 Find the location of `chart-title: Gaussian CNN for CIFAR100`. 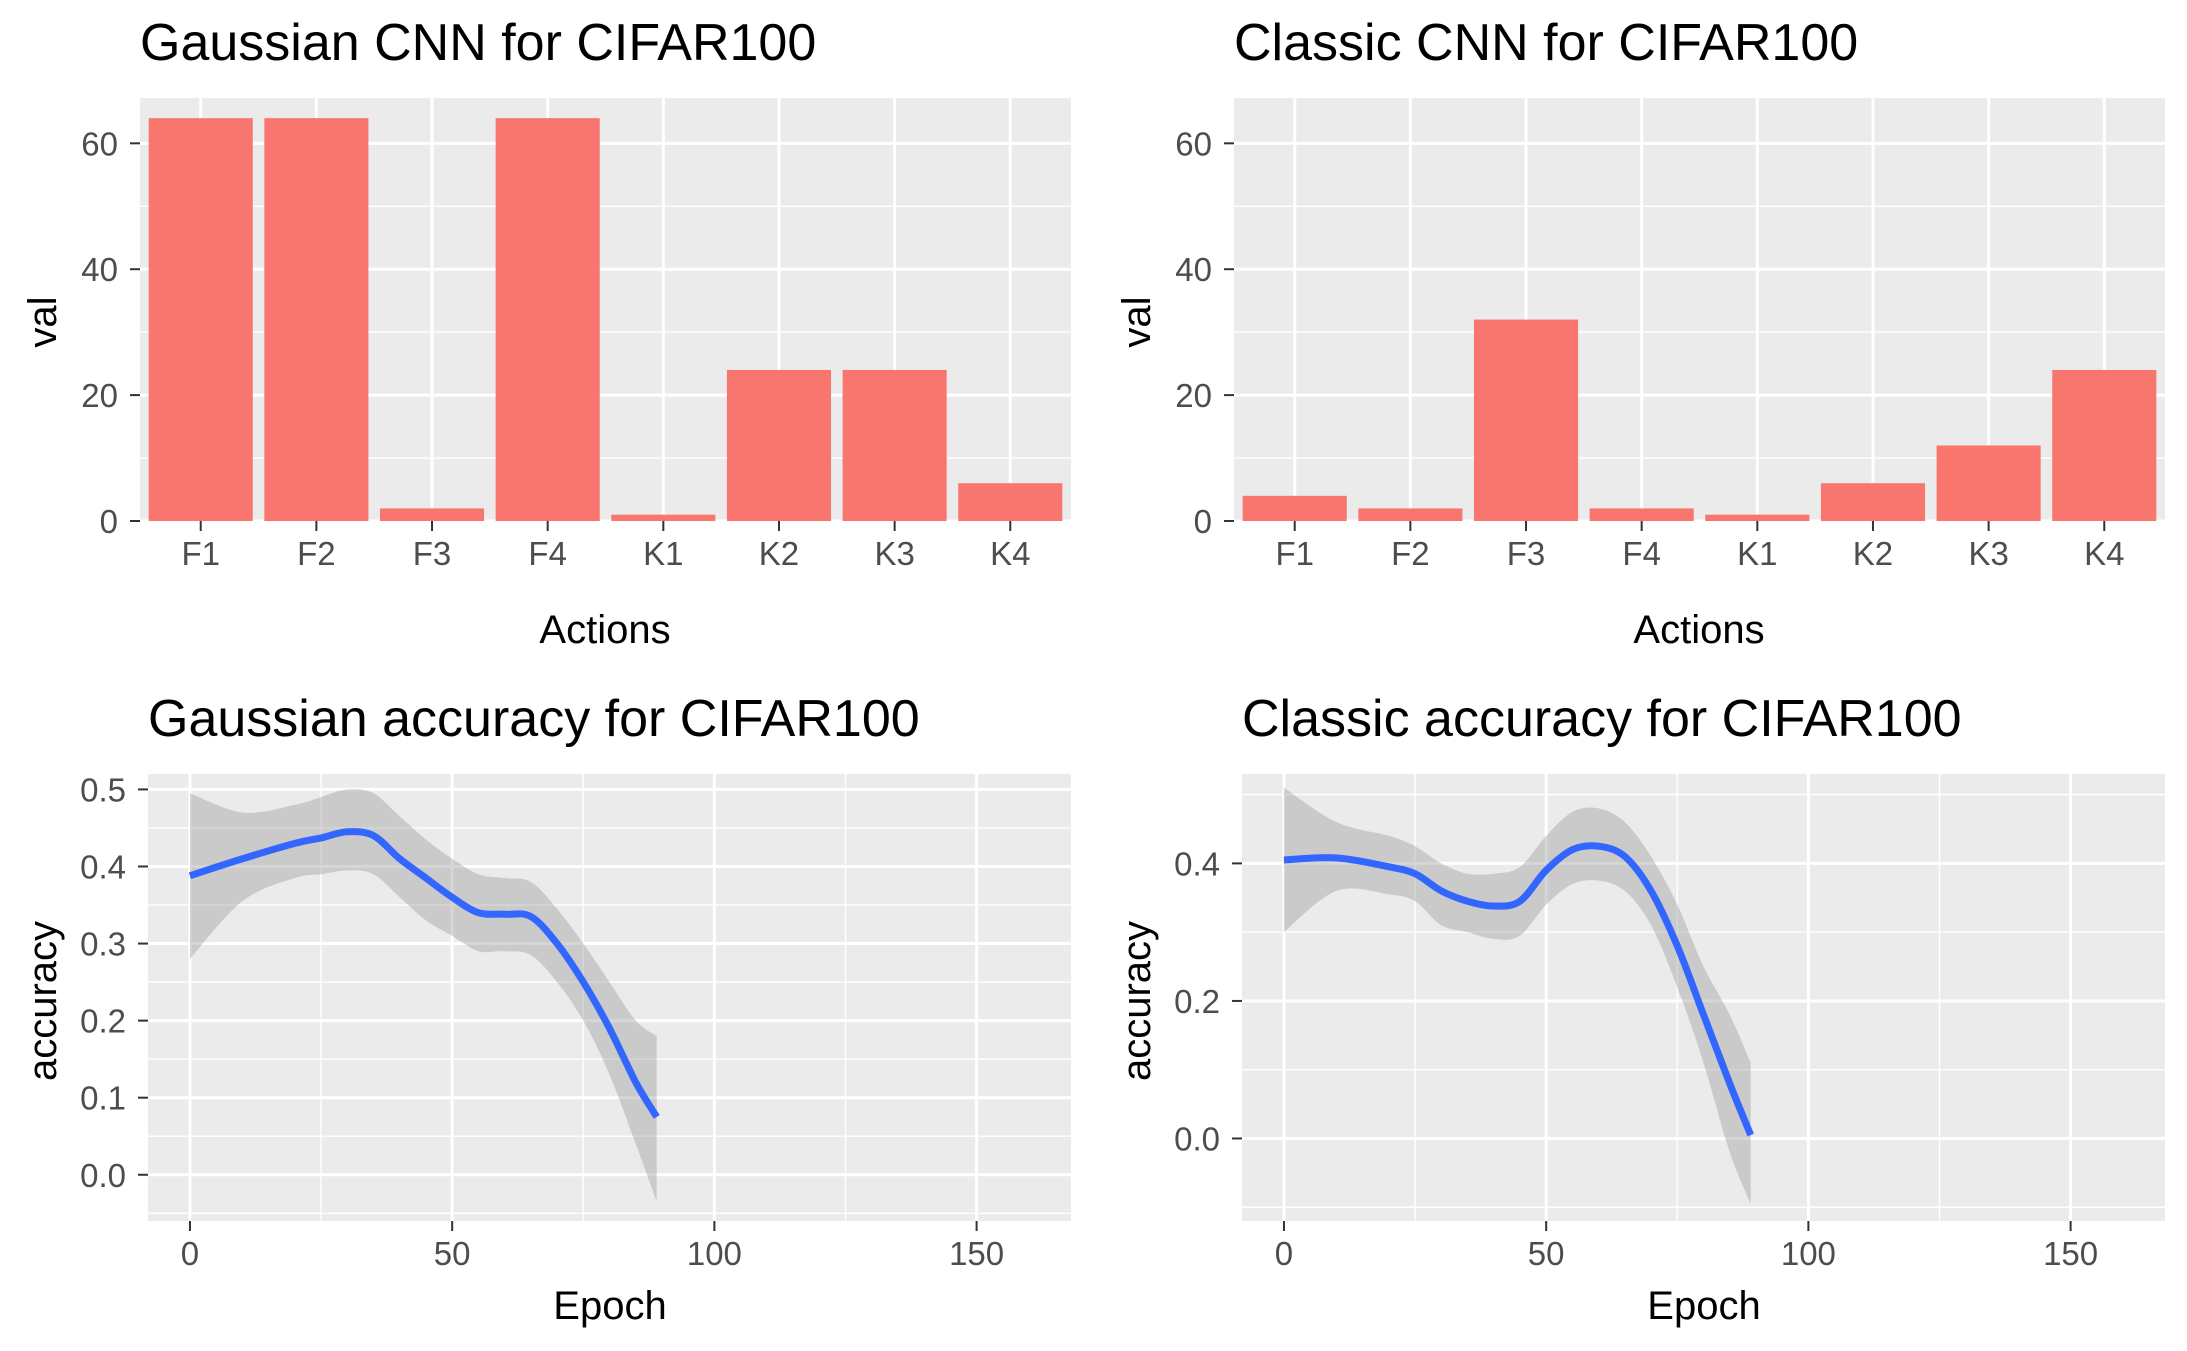

chart-title: Gaussian CNN for CIFAR100 is located at coordinates (478, 43).